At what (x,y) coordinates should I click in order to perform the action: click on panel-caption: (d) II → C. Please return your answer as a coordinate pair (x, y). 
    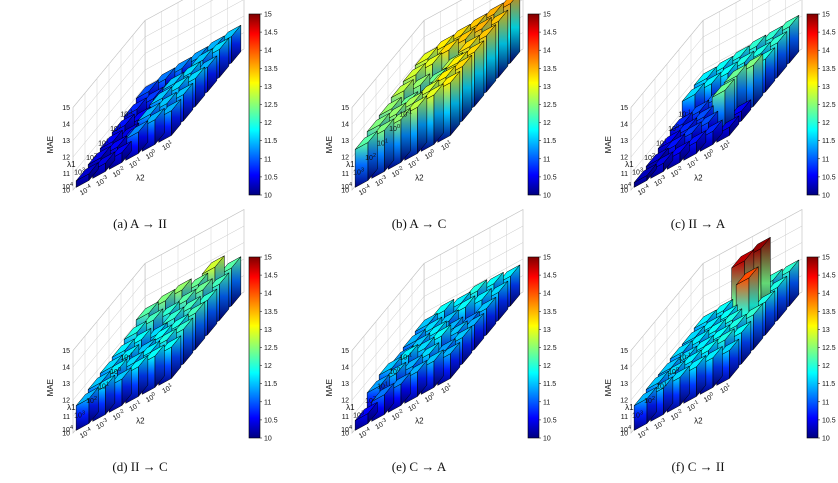
    Looking at the image, I should click on (139, 466).